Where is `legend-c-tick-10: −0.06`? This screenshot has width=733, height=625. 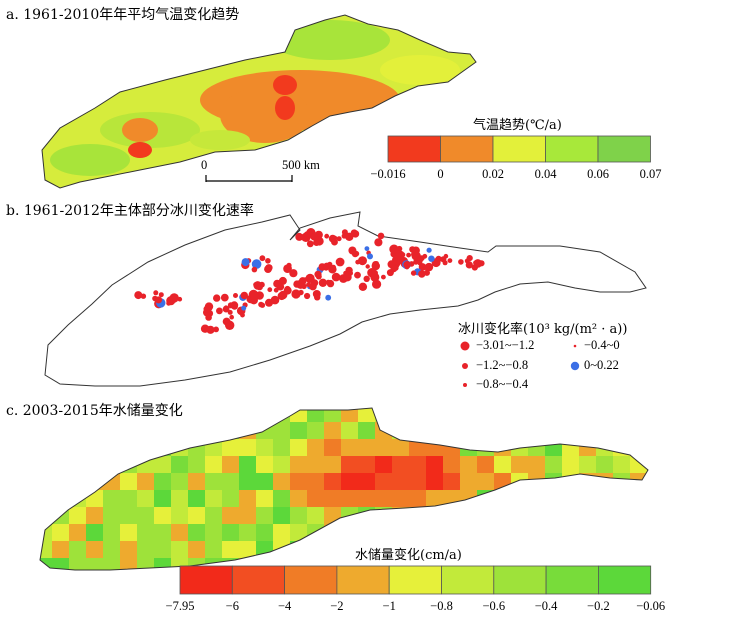
legend-c-tick-10: −0.06 is located at coordinates (651, 606).